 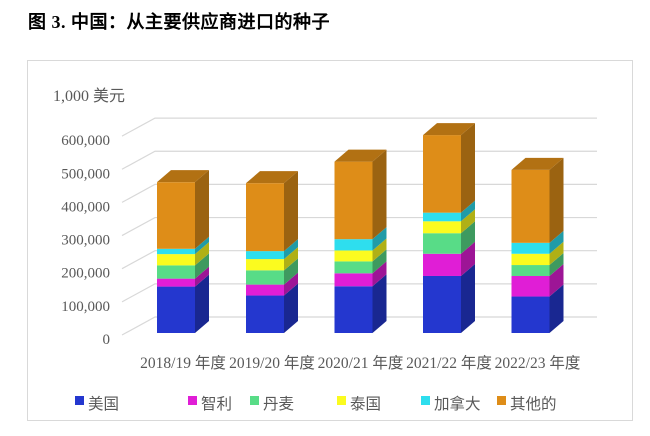 I want to click on legend-swatch-丹麦, so click(x=254, y=400).